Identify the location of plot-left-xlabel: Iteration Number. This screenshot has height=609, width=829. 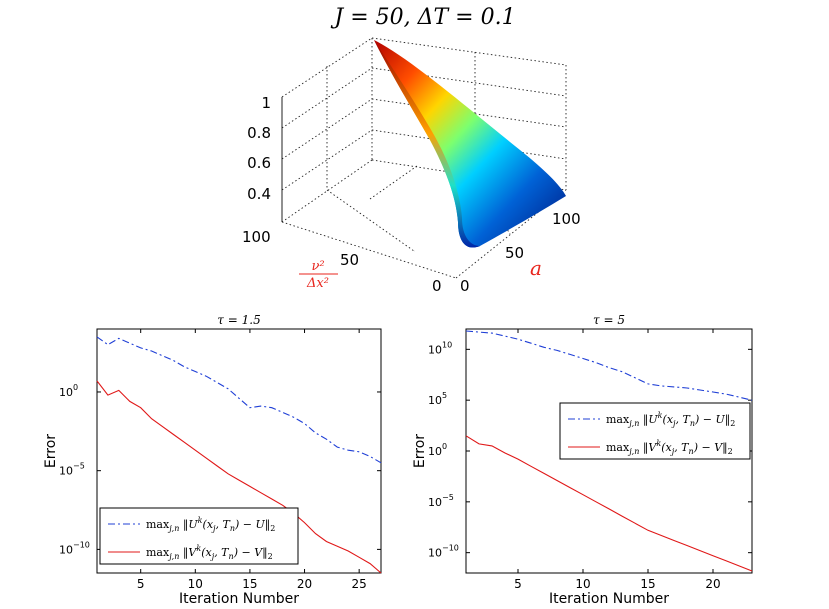
(239, 599).